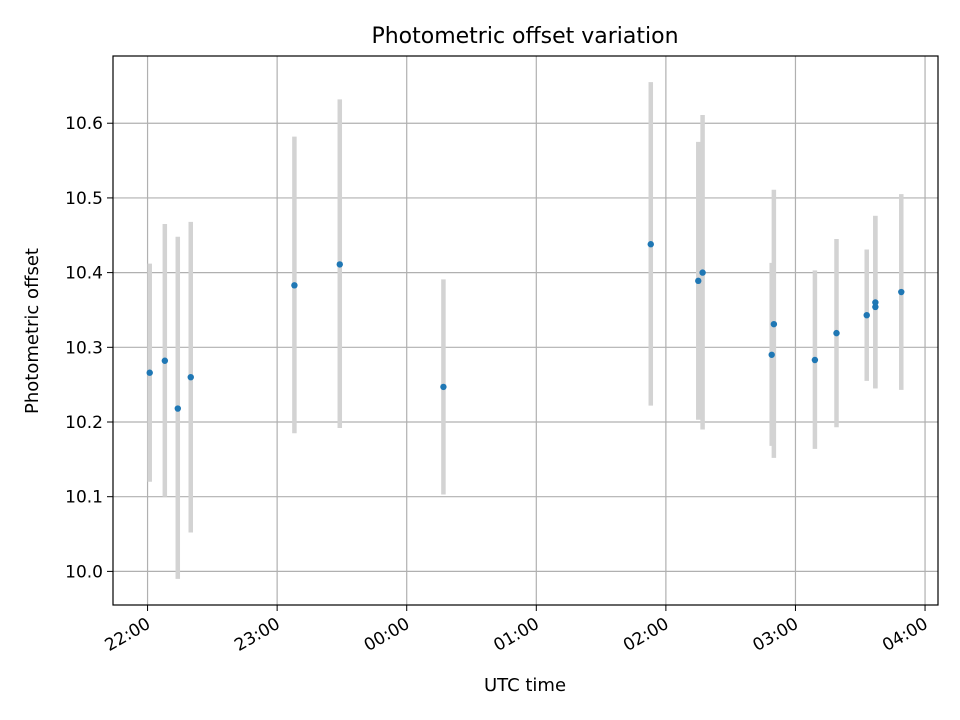  I want to click on y-tick-label: 10.5, so click(84, 199).